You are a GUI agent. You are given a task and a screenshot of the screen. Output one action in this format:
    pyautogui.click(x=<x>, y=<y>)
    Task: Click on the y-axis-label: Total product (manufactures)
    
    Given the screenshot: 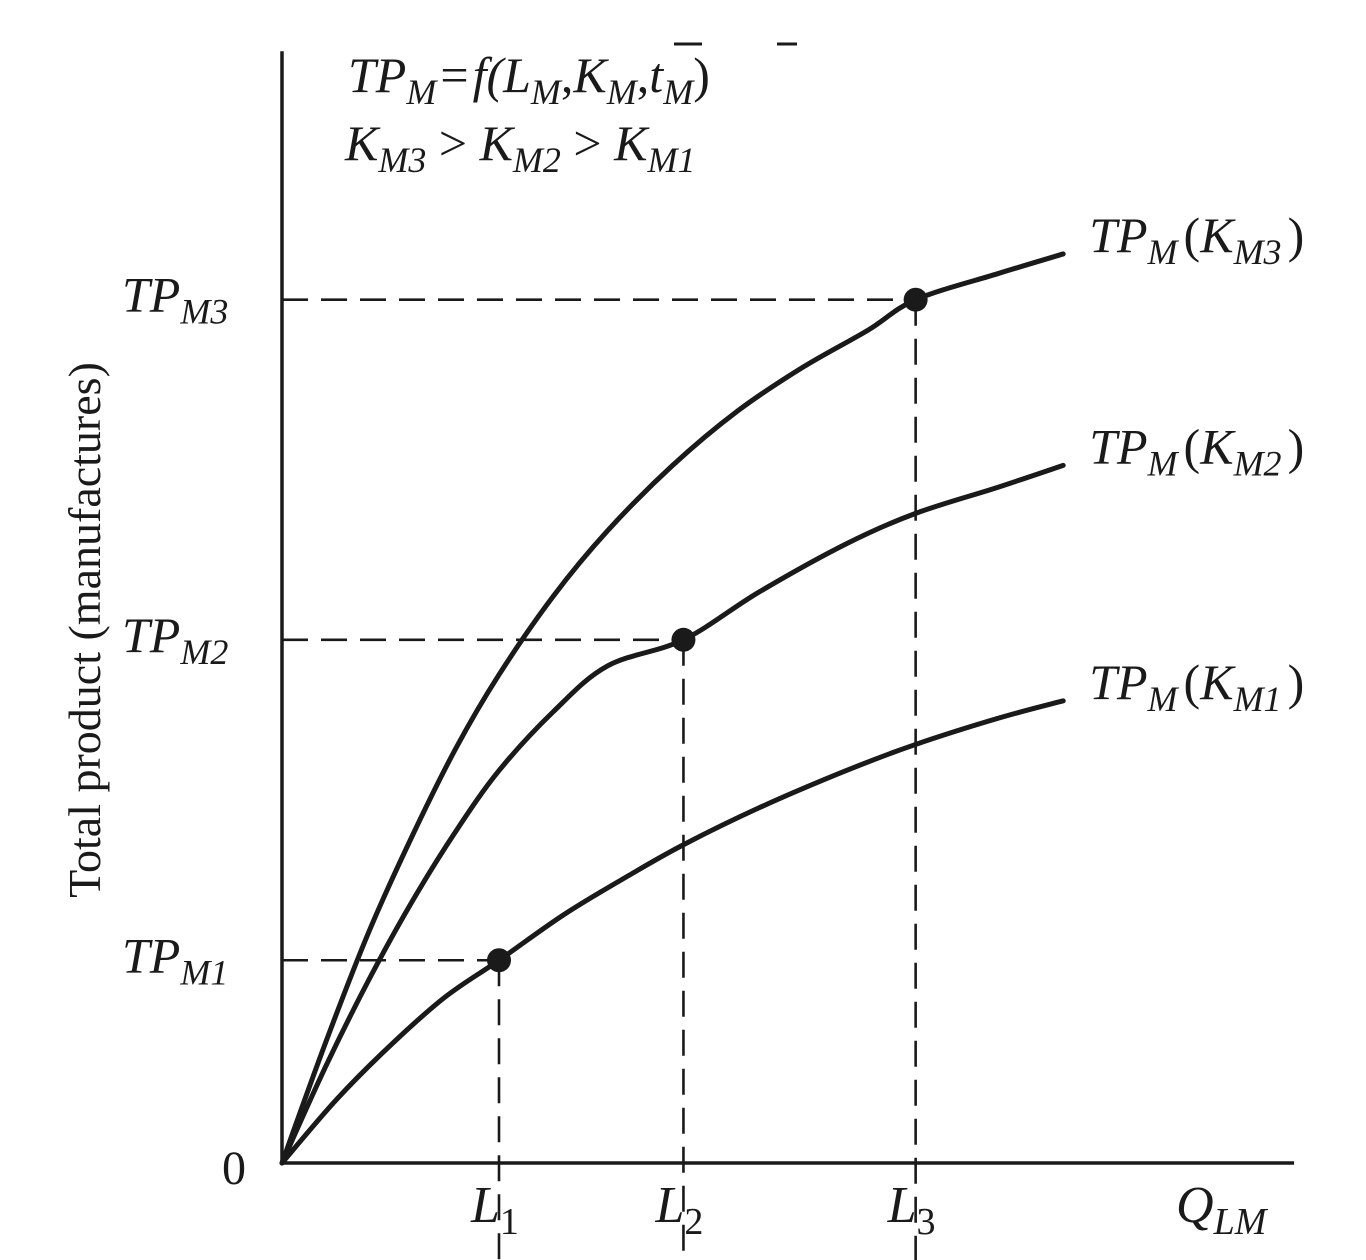 What is the action you would take?
    pyautogui.click(x=84, y=630)
    